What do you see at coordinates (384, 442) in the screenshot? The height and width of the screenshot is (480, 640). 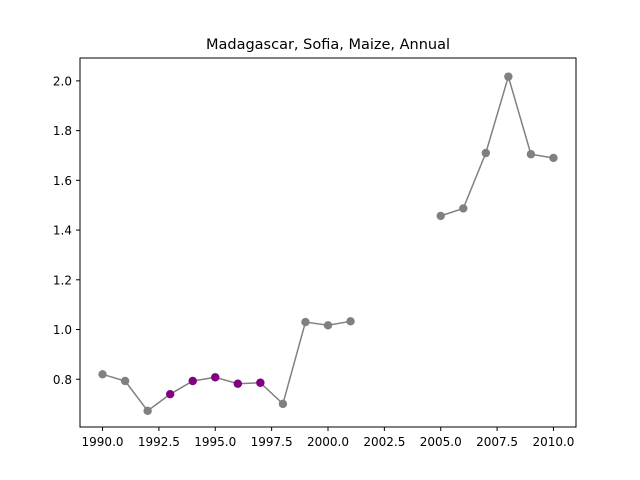 I see `x-tick-label: 2002.5` at bounding box center [384, 442].